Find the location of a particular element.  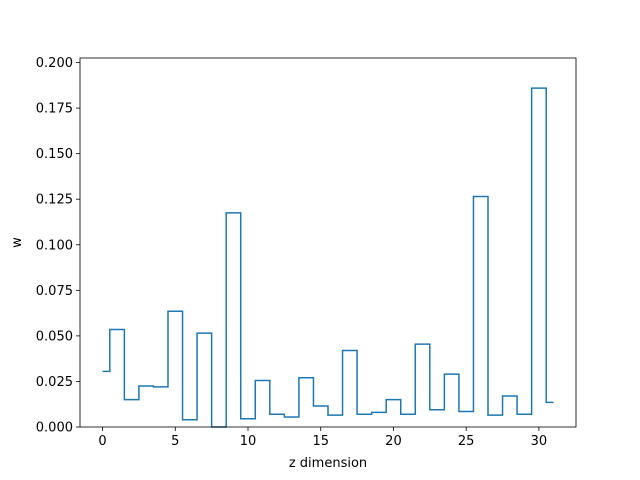

x-tick-label: 20 is located at coordinates (393, 441).